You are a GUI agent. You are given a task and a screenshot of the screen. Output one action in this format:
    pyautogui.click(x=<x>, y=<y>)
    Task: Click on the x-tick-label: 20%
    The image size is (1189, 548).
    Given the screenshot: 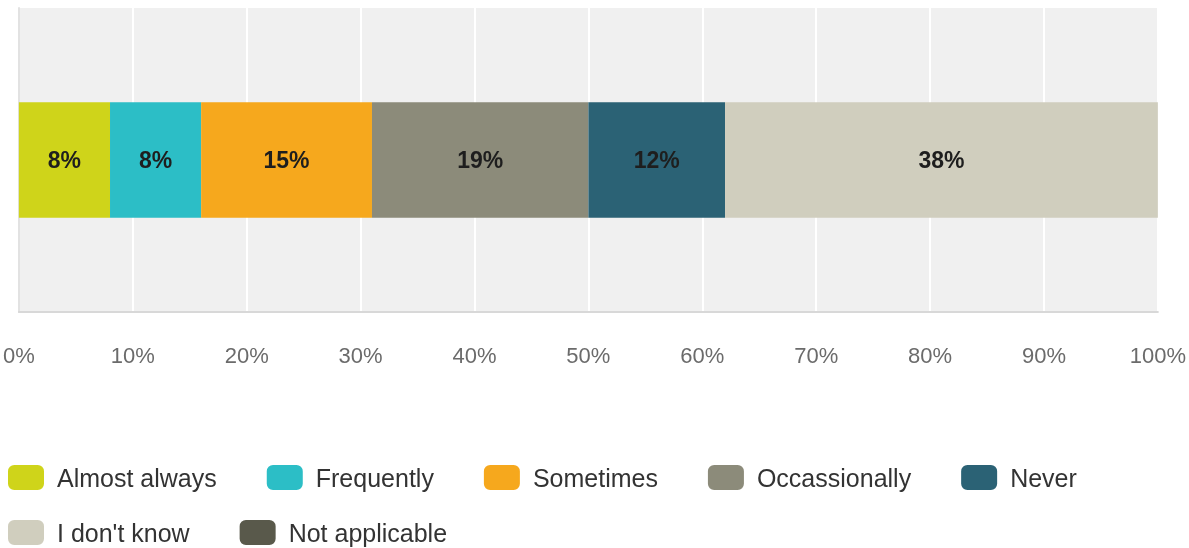 What is the action you would take?
    pyautogui.click(x=246, y=355)
    